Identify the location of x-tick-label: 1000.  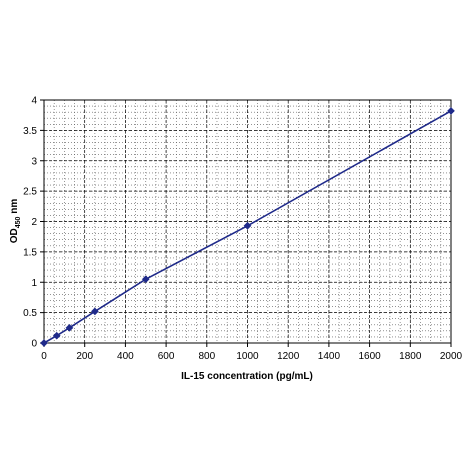
(247, 356).